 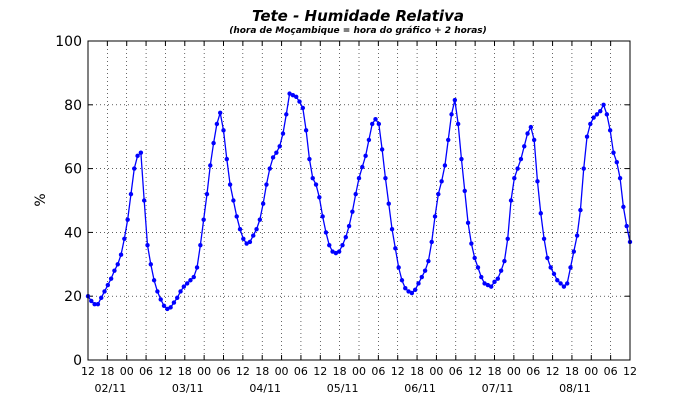 What do you see at coordinates (73, 297) in the screenshot?
I see `y-tick-label: 20` at bounding box center [73, 297].